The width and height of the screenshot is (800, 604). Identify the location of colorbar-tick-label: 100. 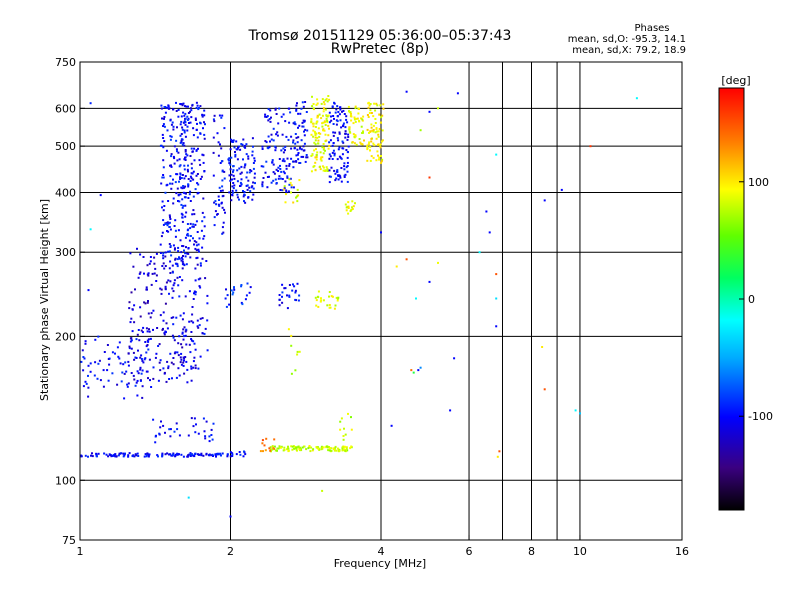
(758, 182).